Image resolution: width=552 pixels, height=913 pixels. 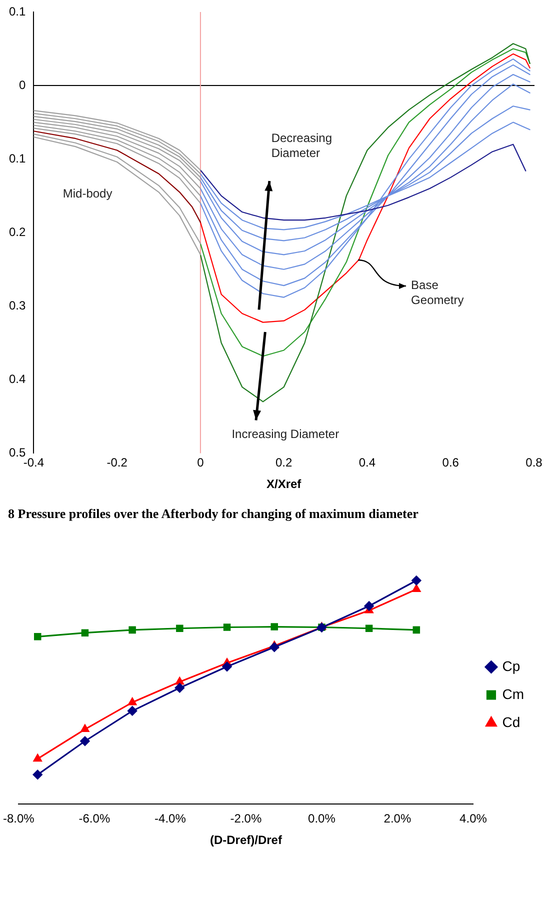 I want to click on x-axis-title: X/Xref, so click(x=284, y=484).